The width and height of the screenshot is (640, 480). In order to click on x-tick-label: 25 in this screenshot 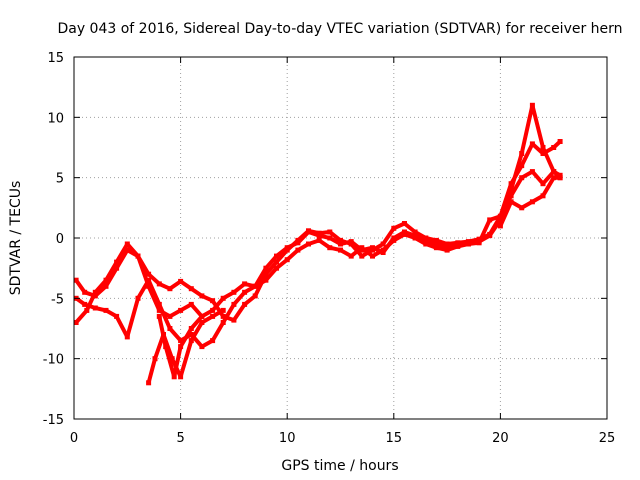, I will do `click(607, 438)`.